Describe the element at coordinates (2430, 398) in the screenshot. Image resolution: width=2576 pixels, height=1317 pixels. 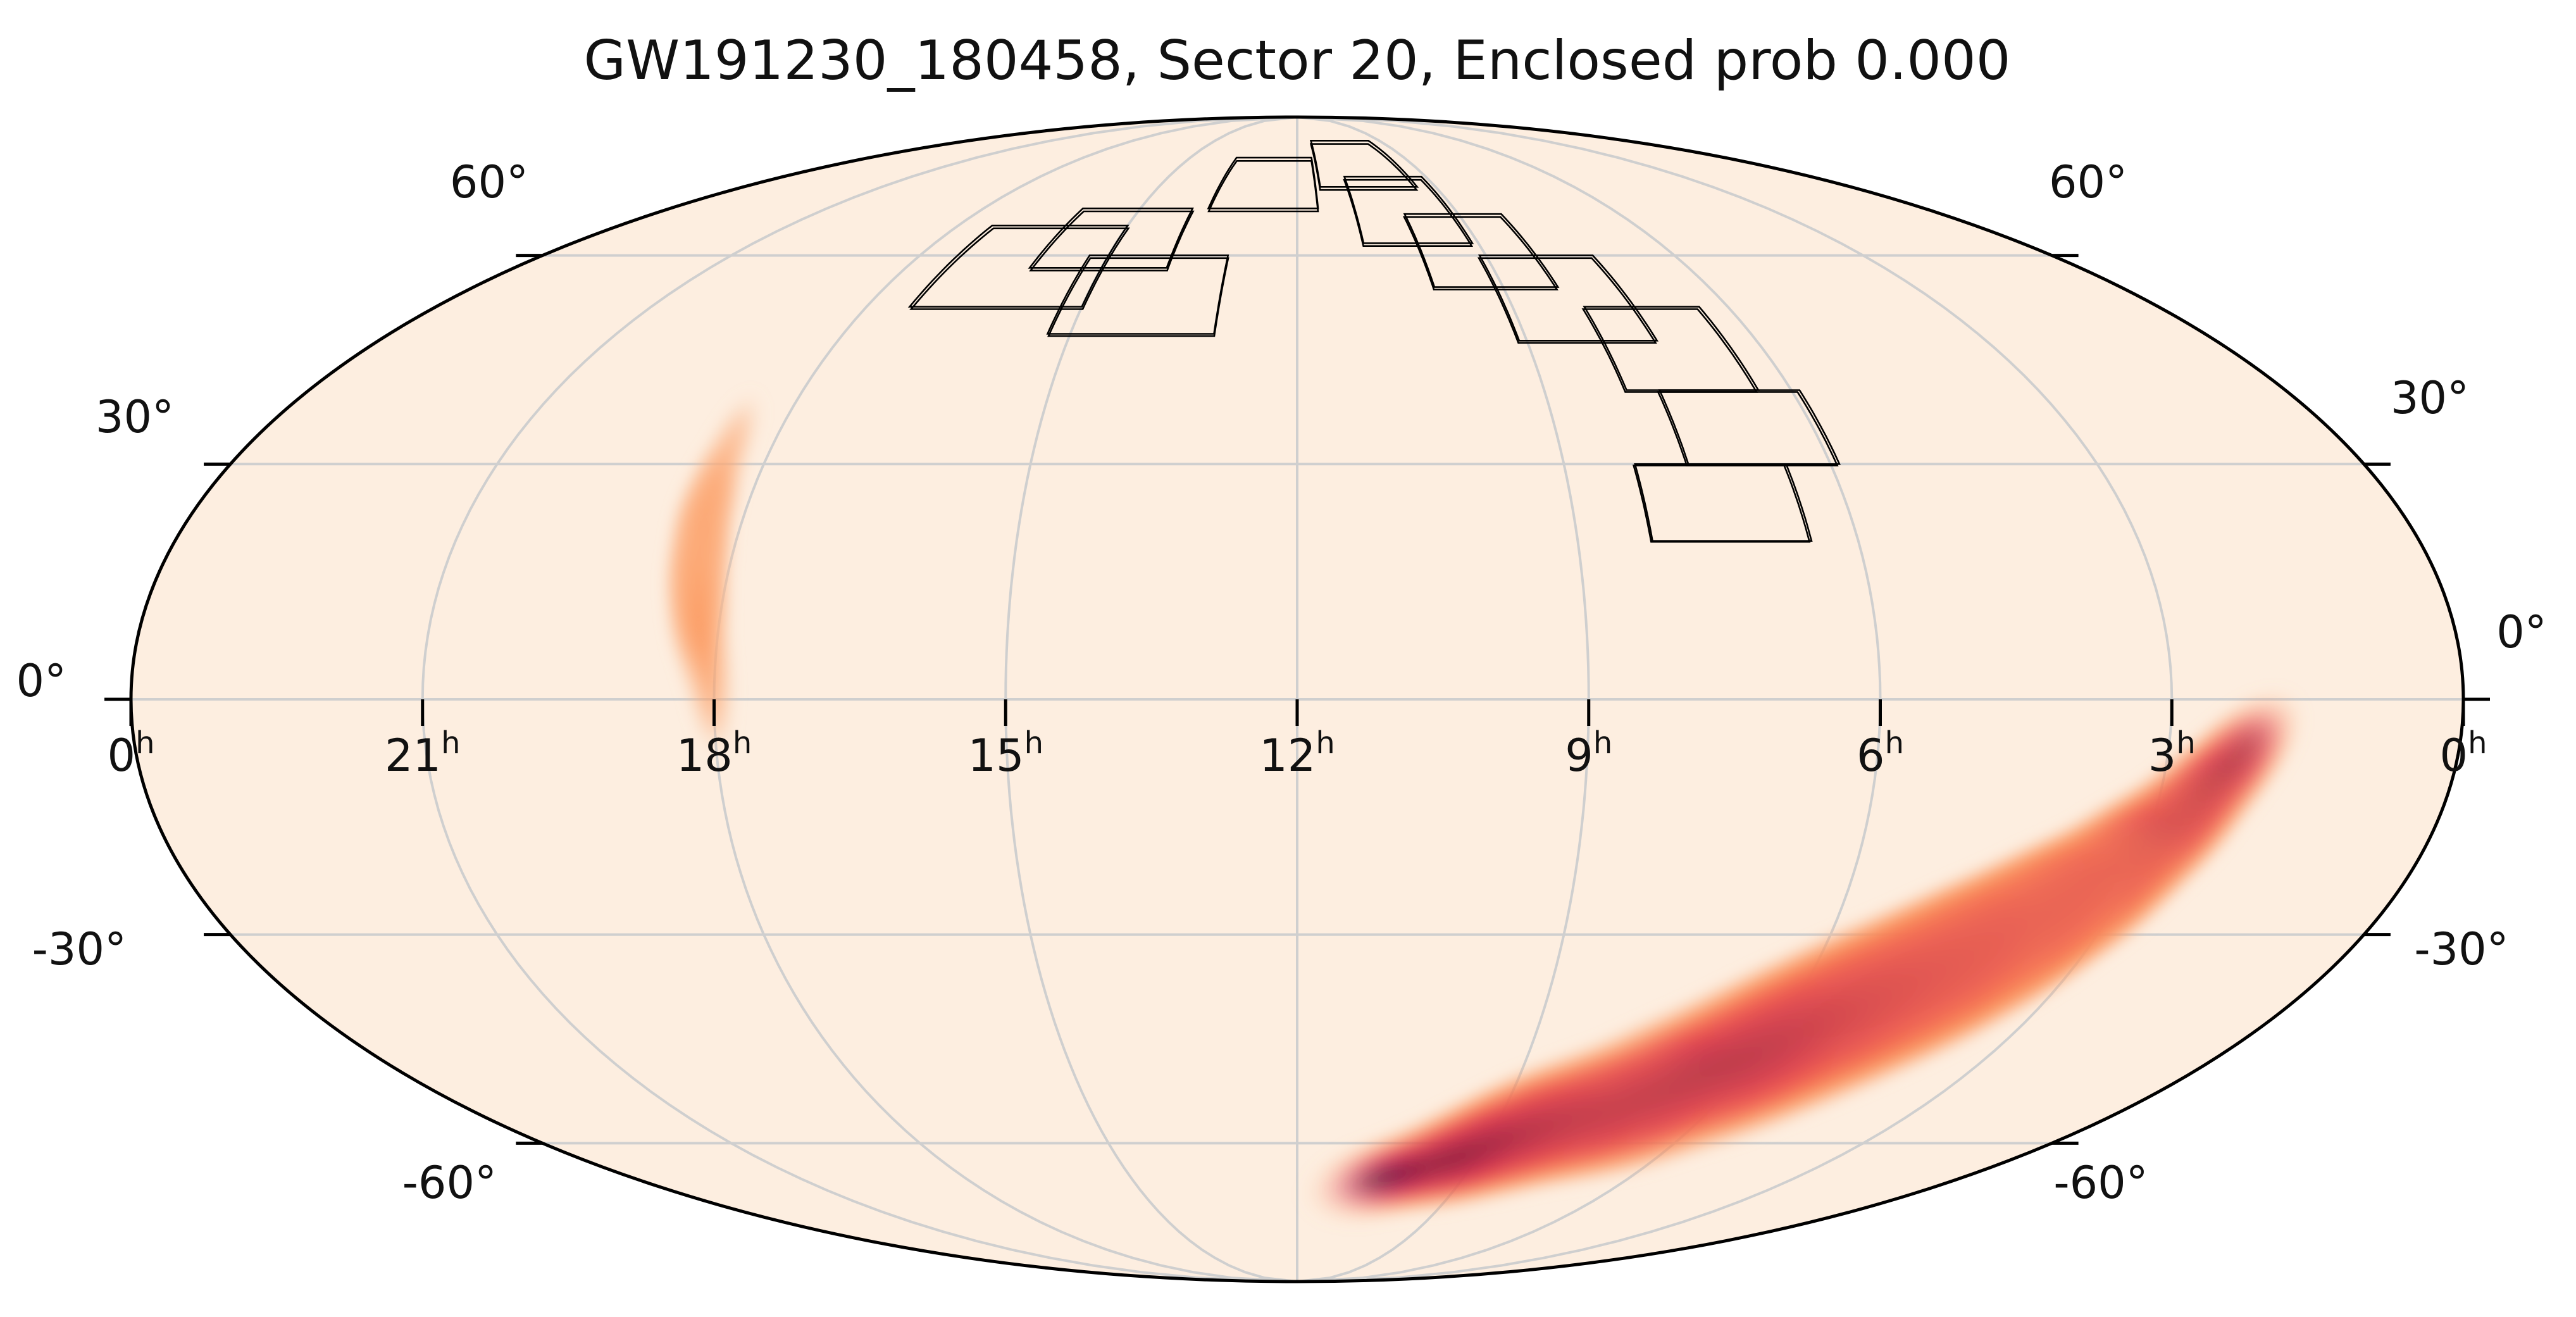
I see `dec-label-right: 30°` at that location.